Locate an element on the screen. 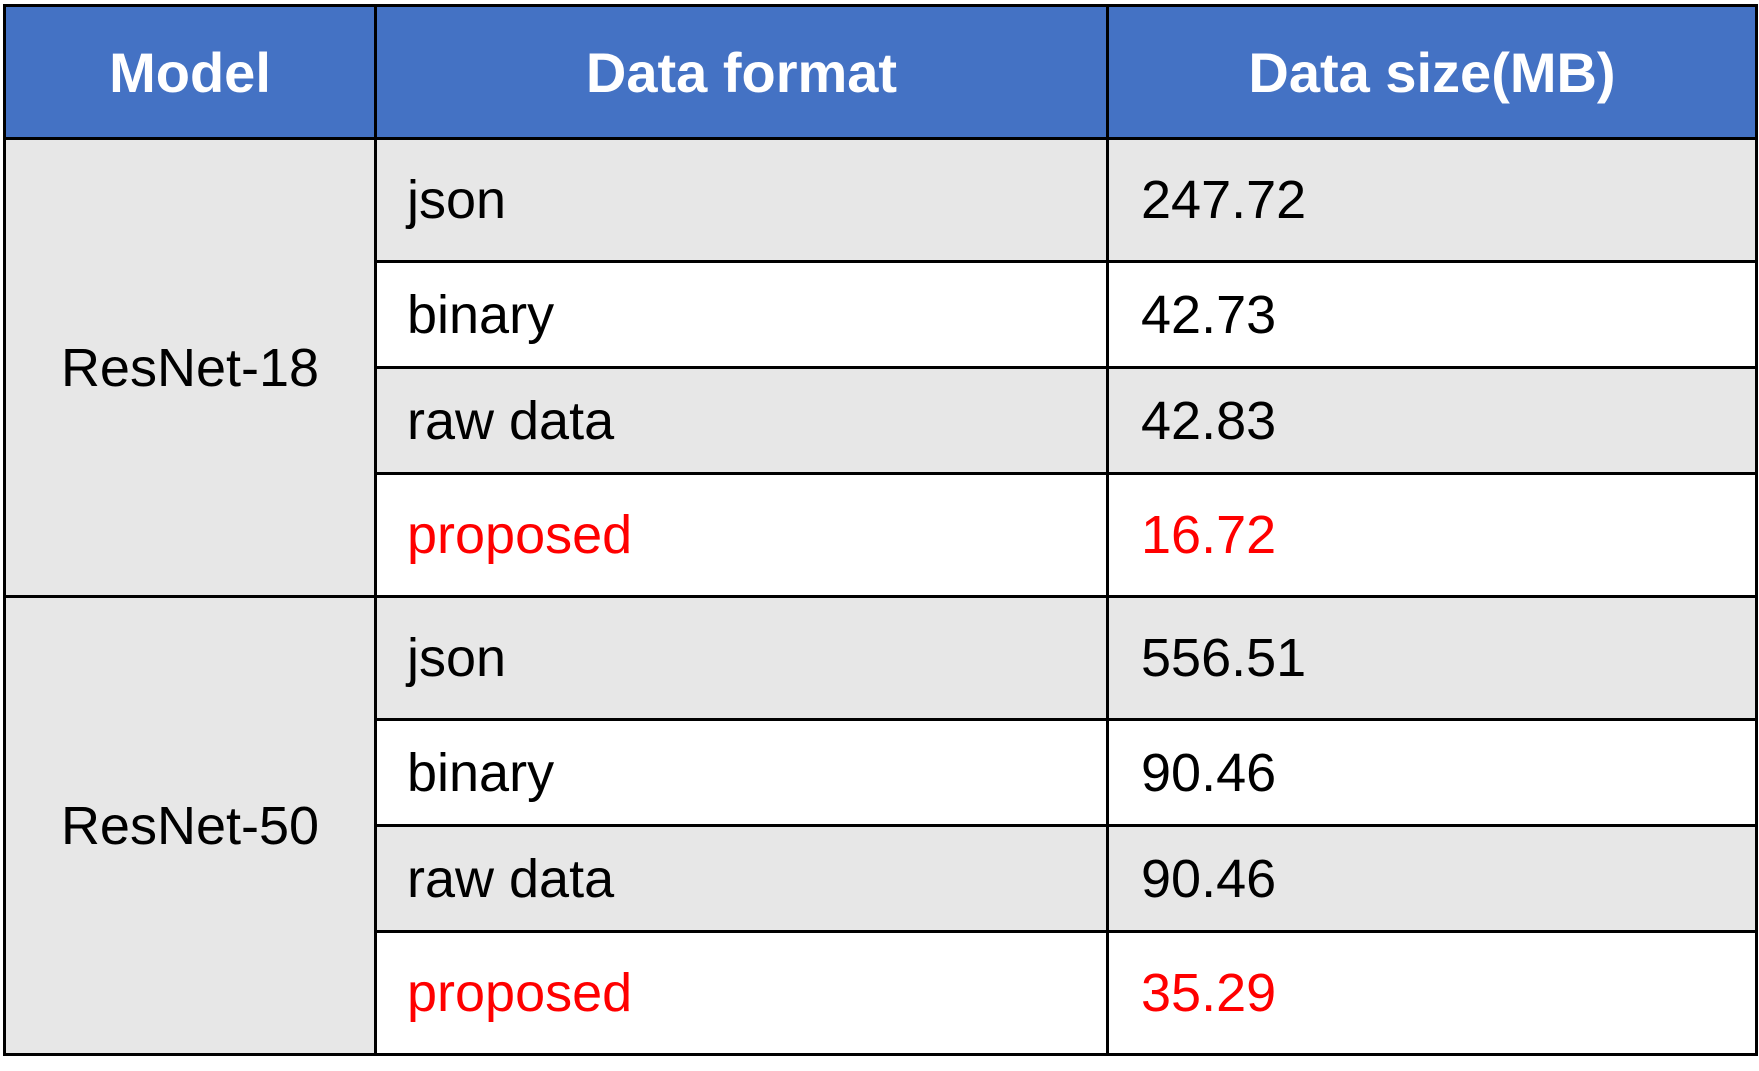 This screenshot has height=1071, width=1759. size-cell: 42.73 is located at coordinates (1432, 314).